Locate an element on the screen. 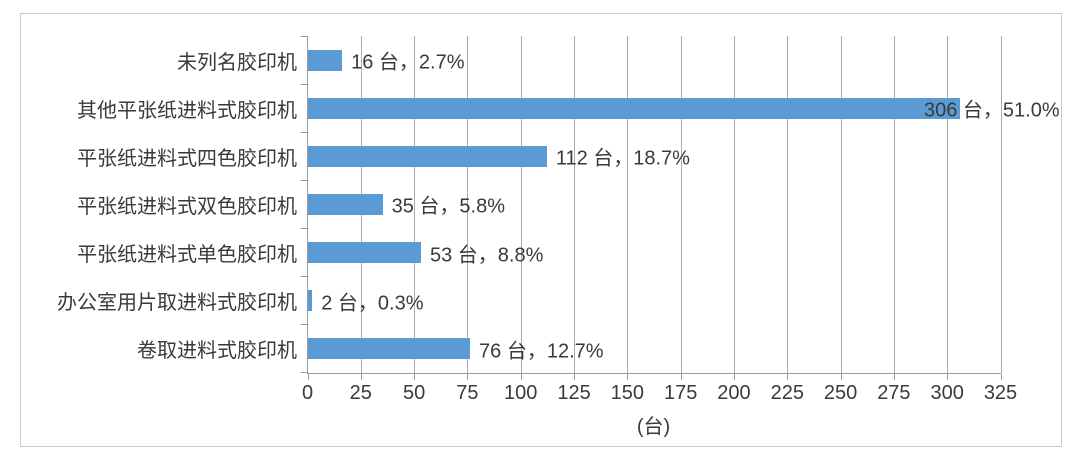  data-label: 35 台，5.8% is located at coordinates (448, 206).